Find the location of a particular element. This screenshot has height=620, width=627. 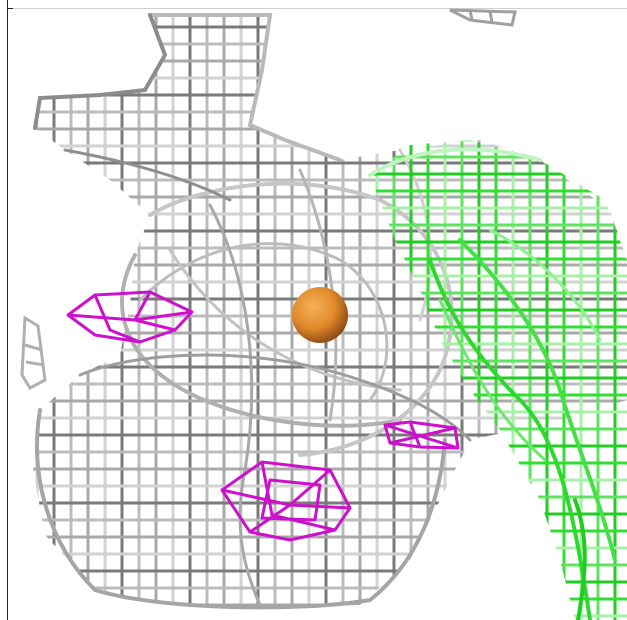

gray-mesh-fragment is located at coordinates (33, 352).